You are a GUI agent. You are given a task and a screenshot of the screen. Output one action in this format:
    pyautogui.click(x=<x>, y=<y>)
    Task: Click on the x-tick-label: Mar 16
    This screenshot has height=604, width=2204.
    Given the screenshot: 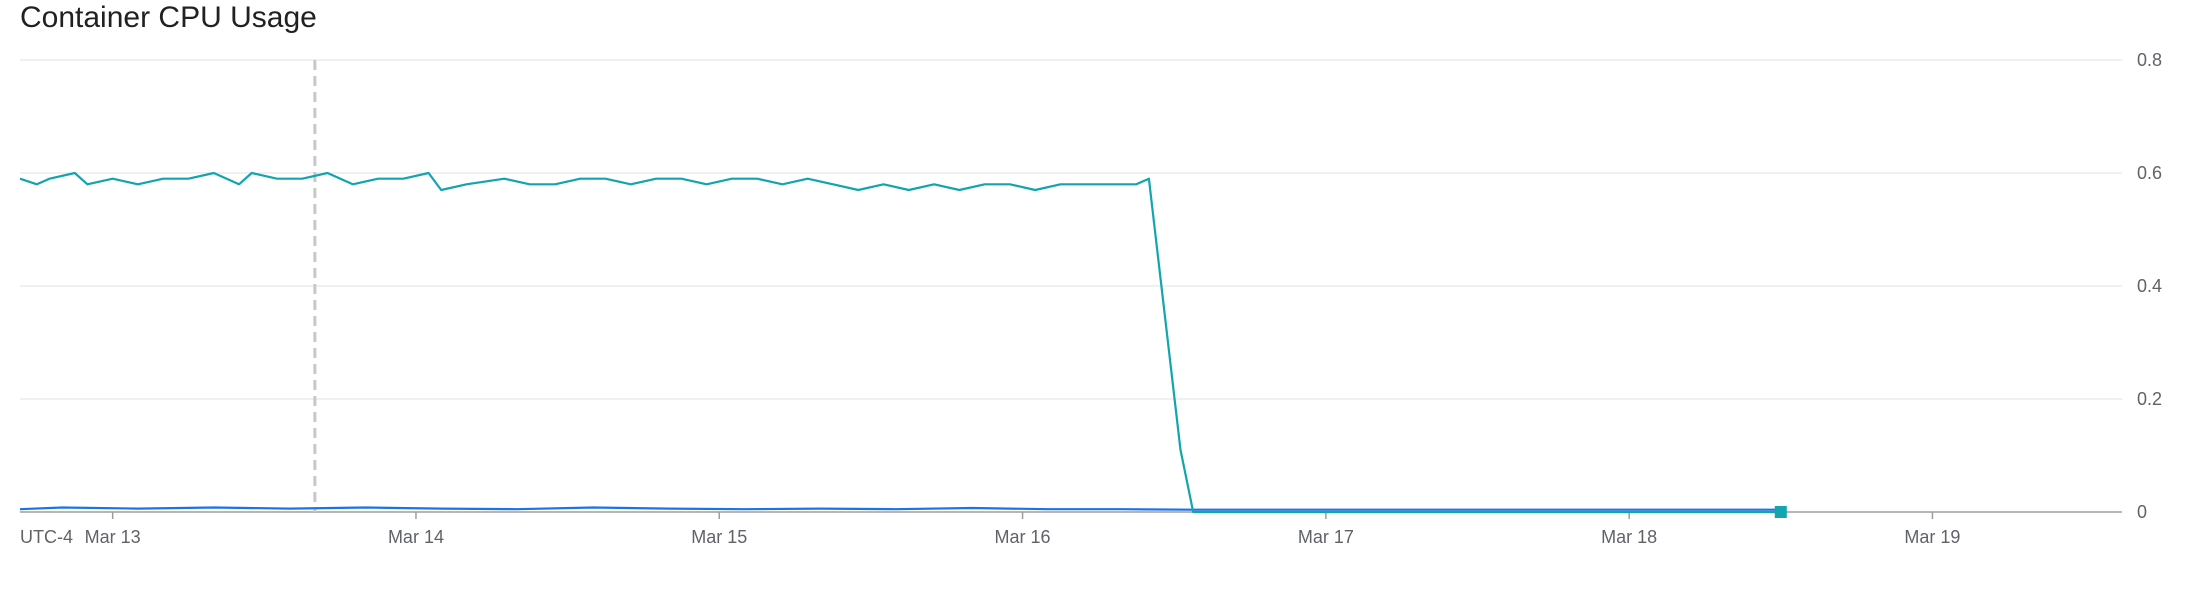 What is the action you would take?
    pyautogui.click(x=1023, y=537)
    